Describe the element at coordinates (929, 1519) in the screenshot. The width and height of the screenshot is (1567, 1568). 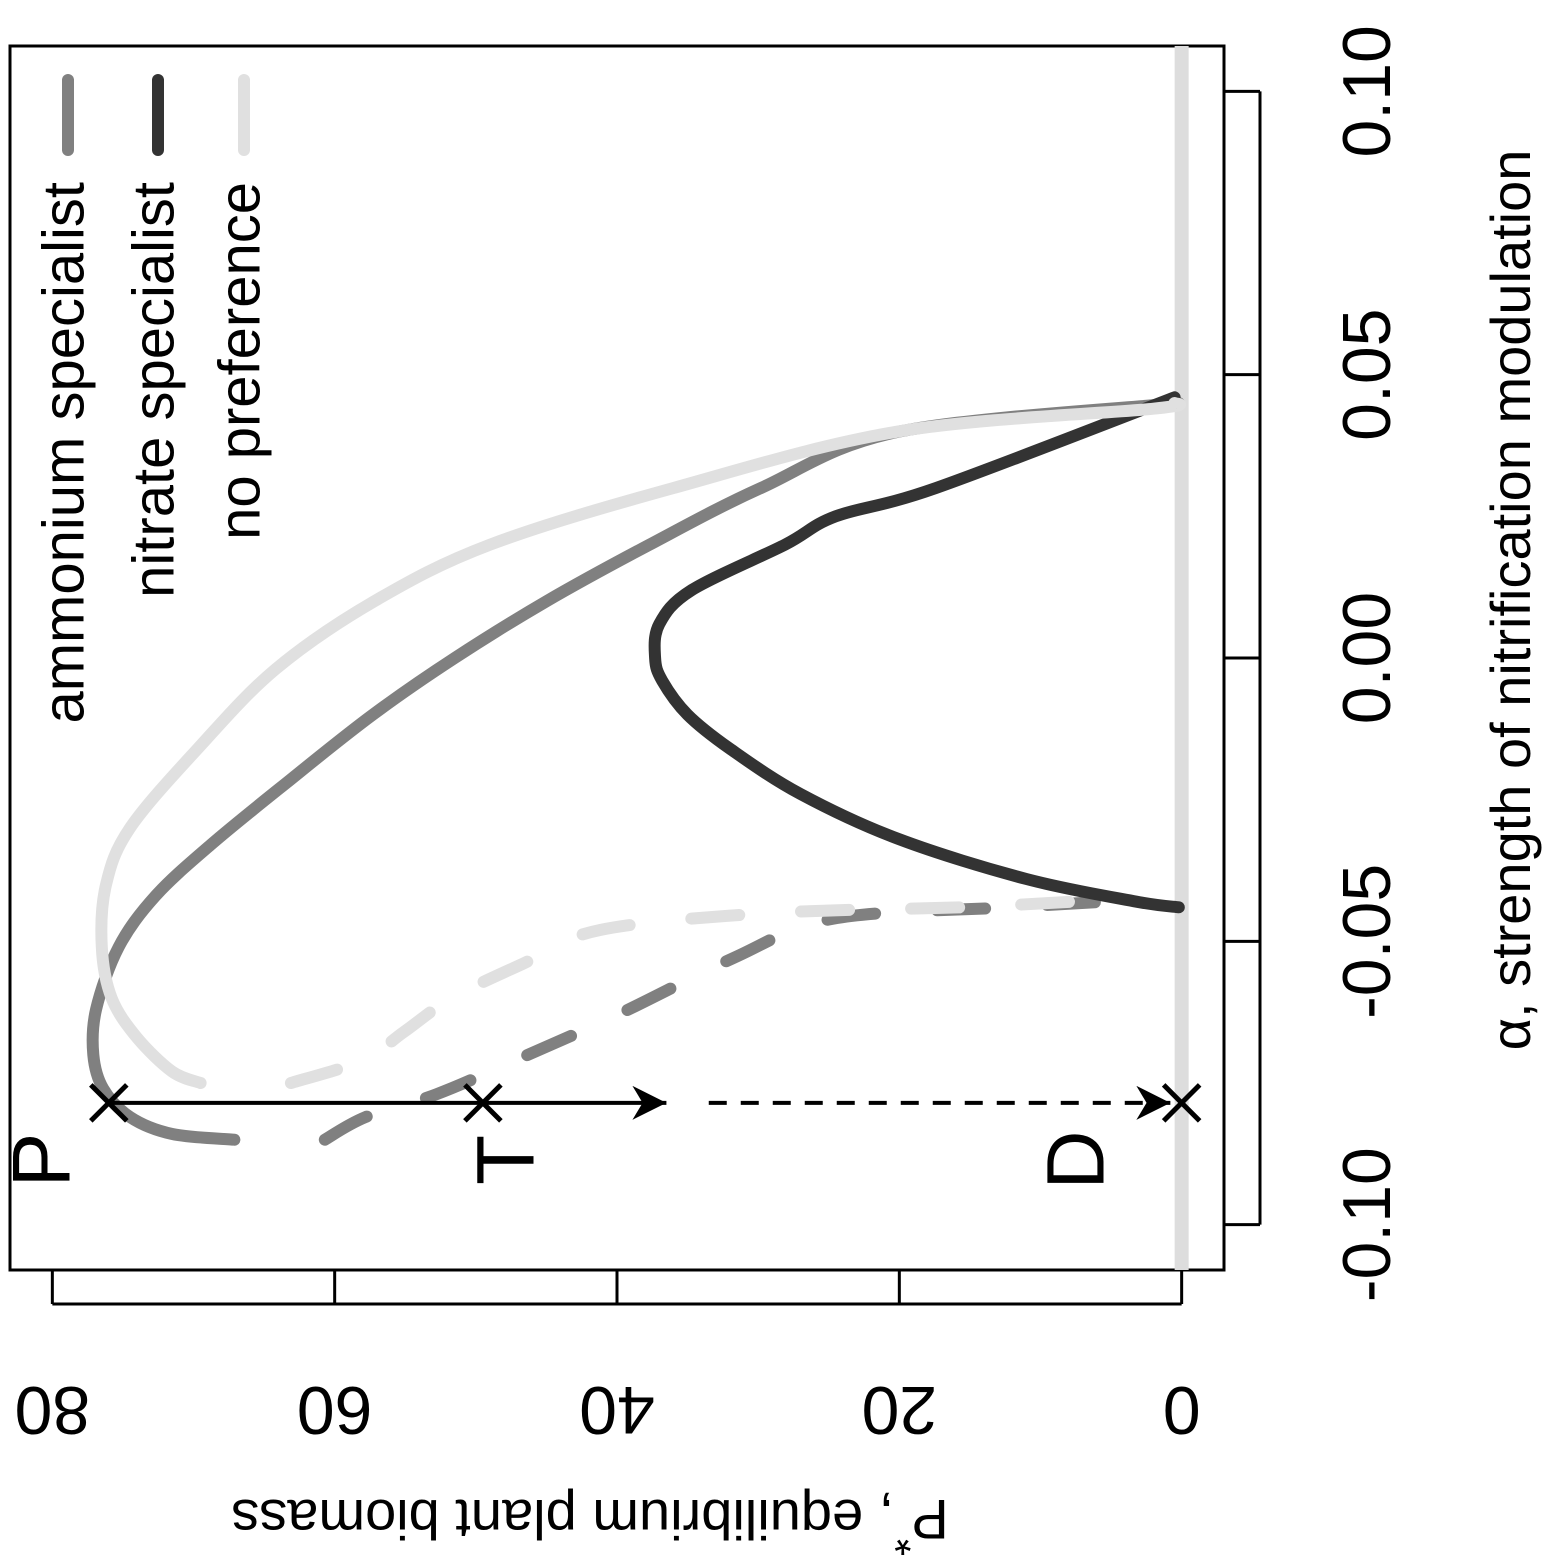
I see `y-axis-label-main: P` at that location.